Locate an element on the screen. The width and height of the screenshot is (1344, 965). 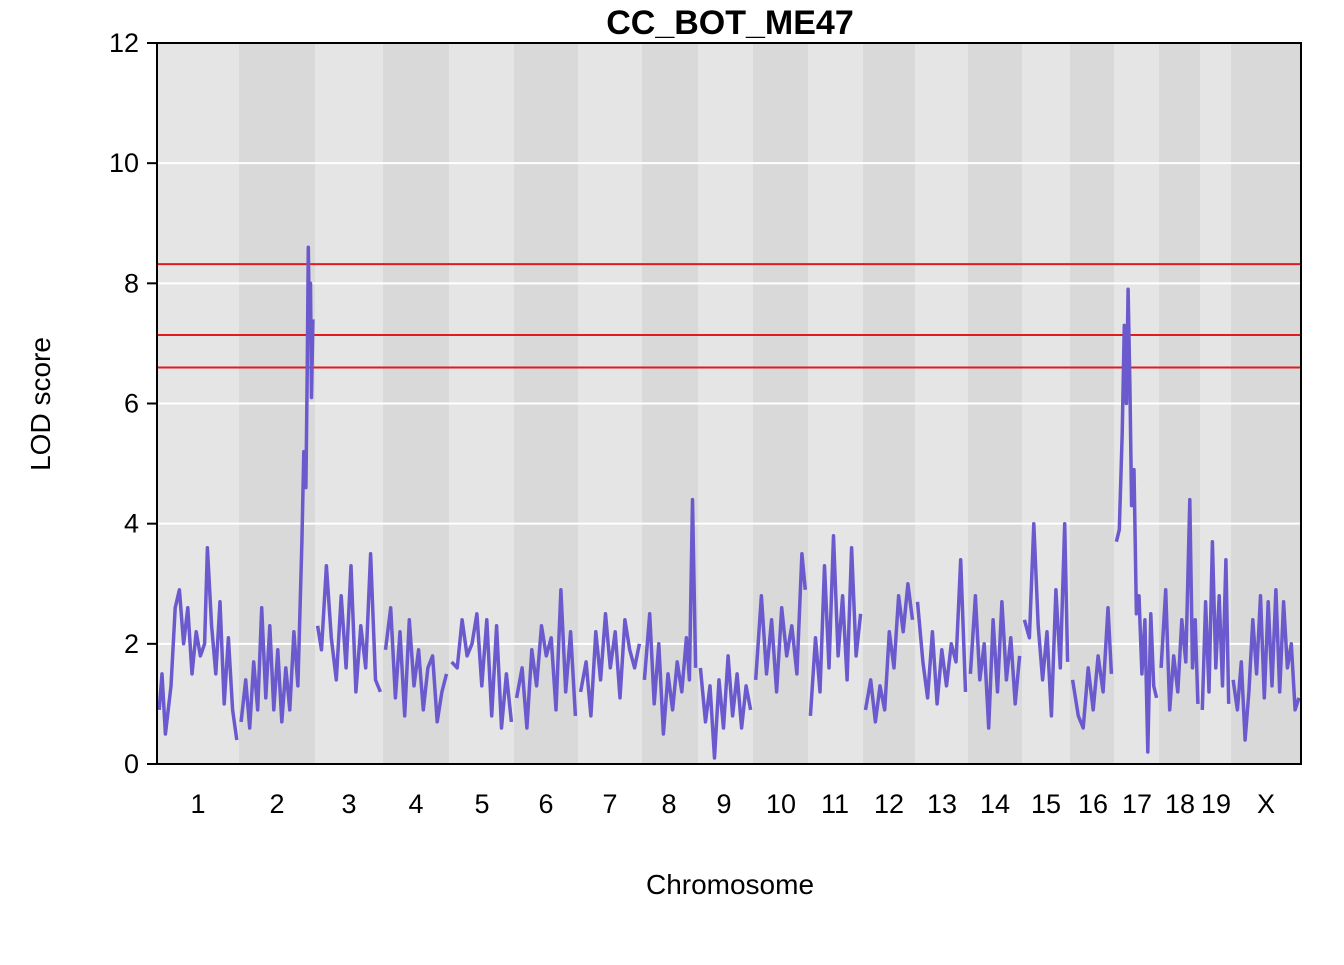
x-tick-label-chr-5: 5 is located at coordinates (481, 804).